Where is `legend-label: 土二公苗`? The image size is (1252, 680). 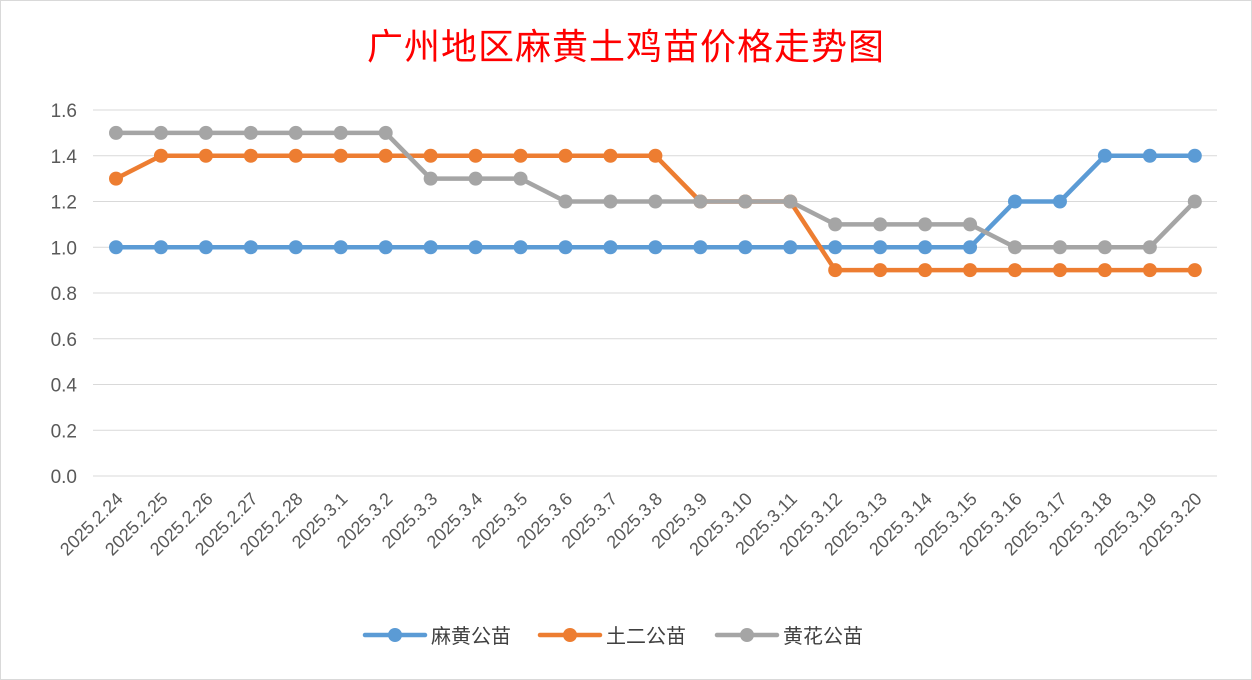 legend-label: 土二公苗 is located at coordinates (646, 636).